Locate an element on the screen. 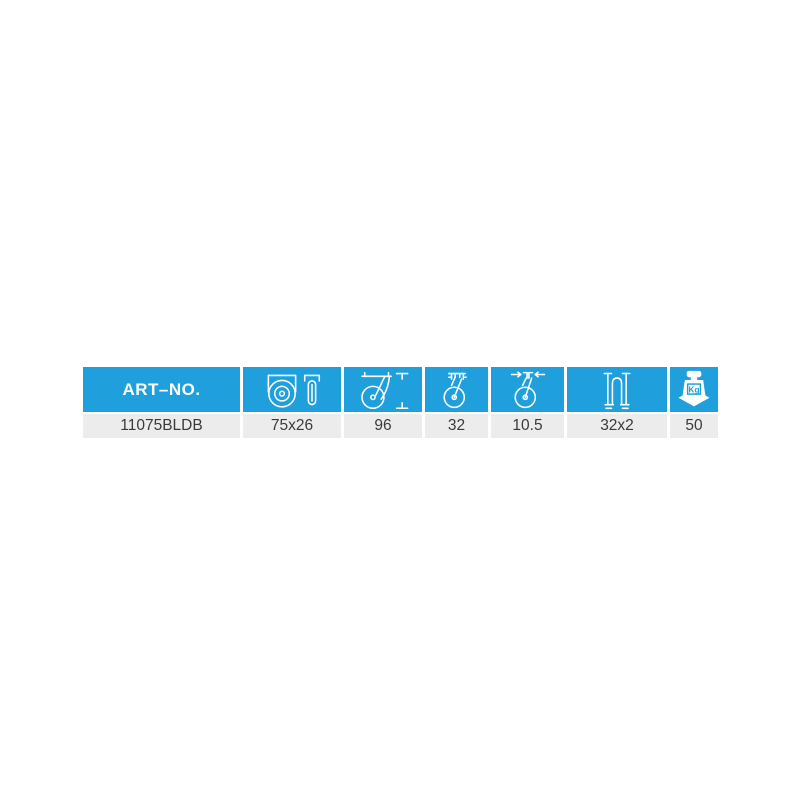 The image size is (800, 800). header-cell-total-height is located at coordinates (383, 389).